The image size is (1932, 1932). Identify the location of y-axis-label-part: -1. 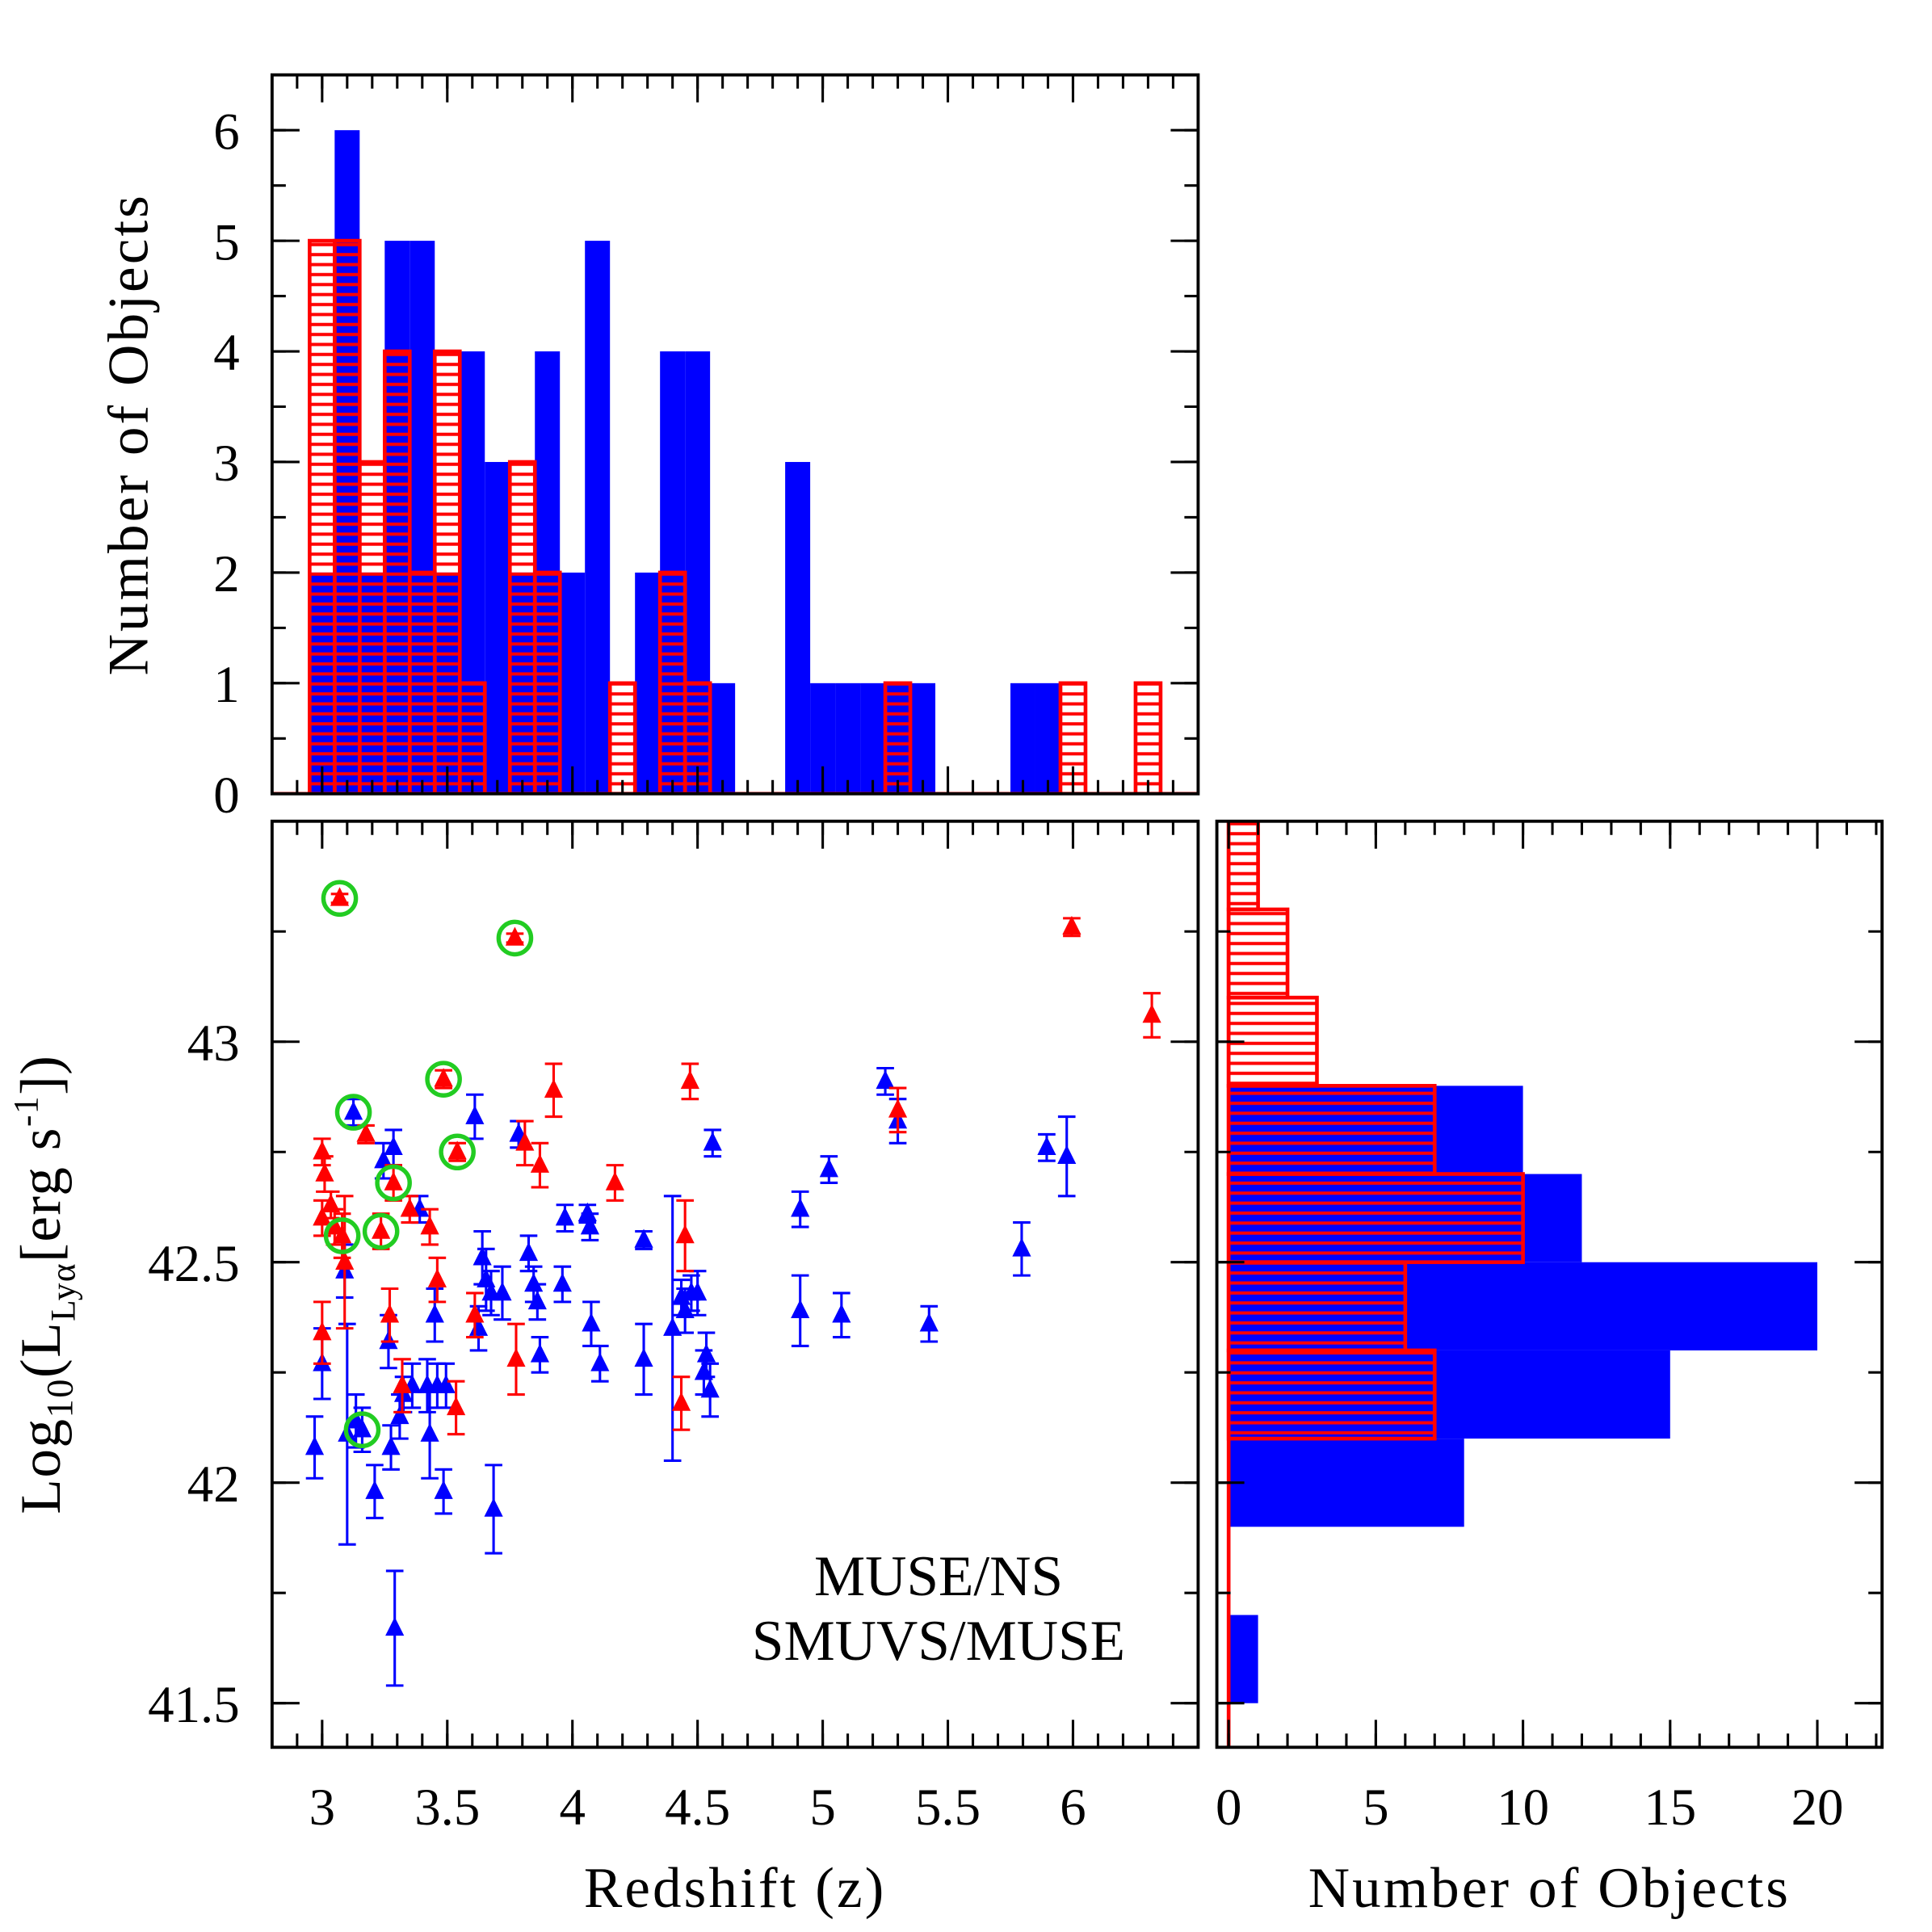
(25, 1111).